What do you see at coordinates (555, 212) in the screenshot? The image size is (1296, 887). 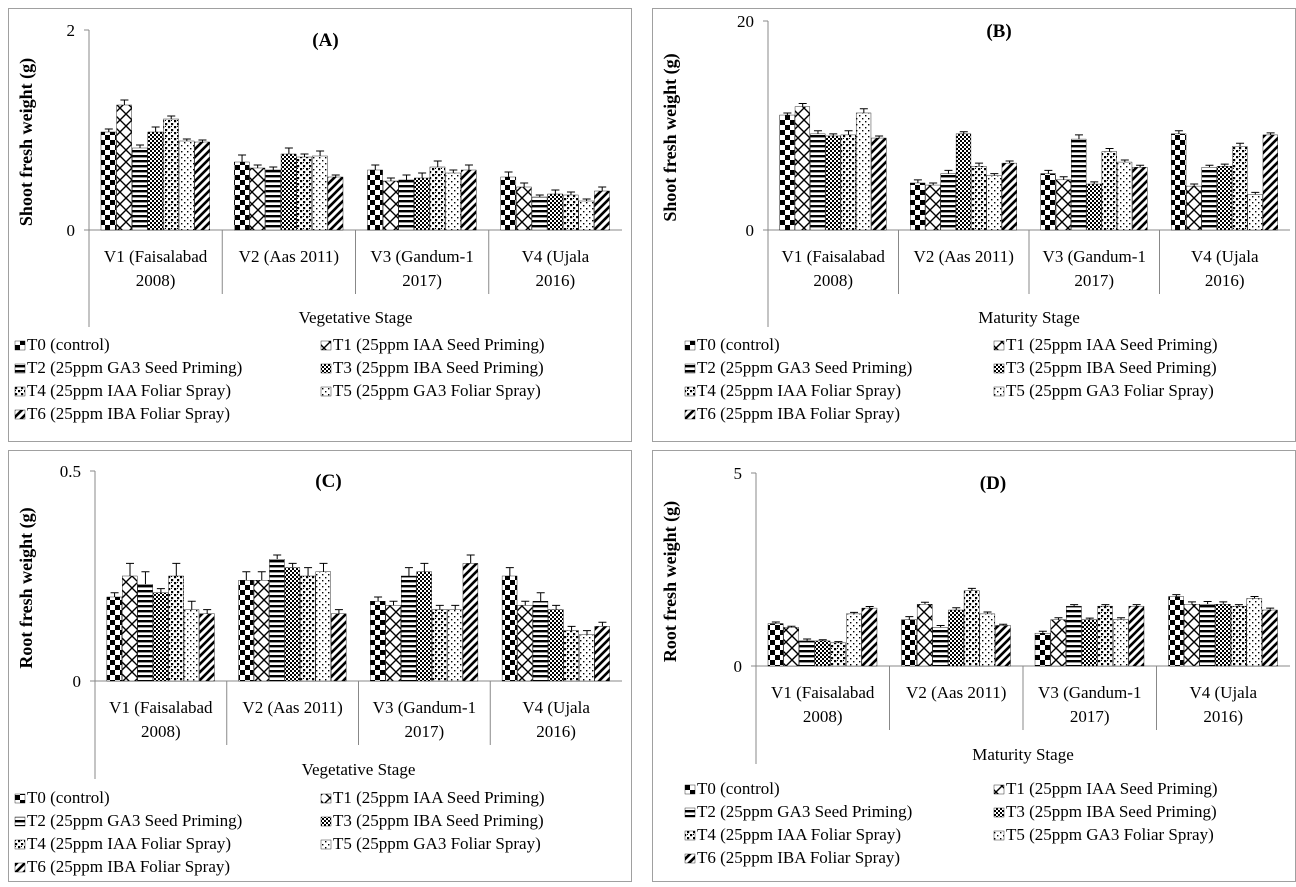 I see `bar-a-t3-v4` at bounding box center [555, 212].